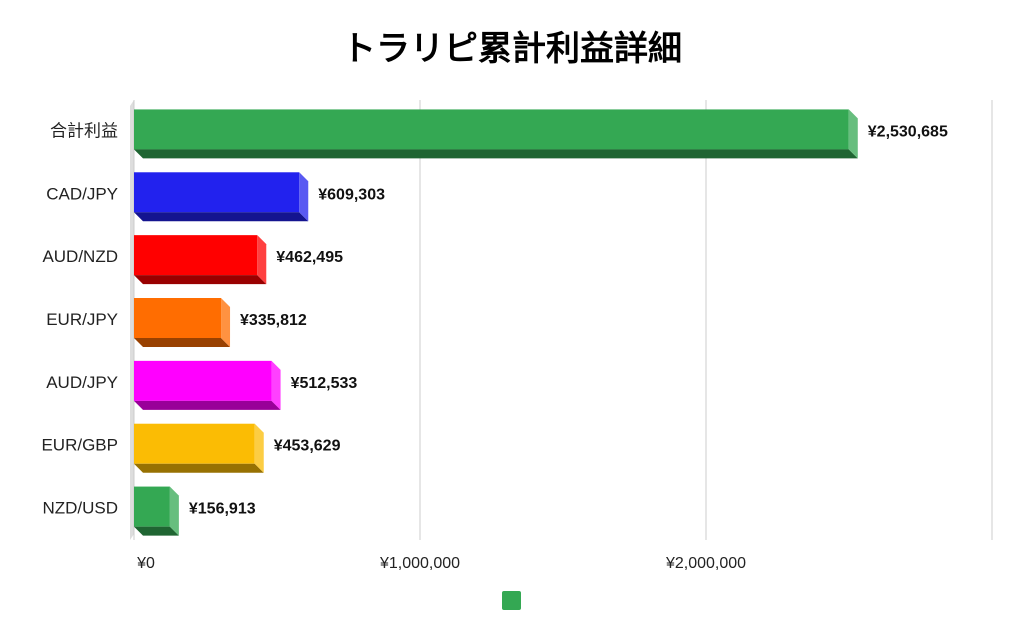 The image size is (1024, 641). What do you see at coordinates (82, 193) in the screenshot?
I see `category-label: CAD/JPY` at bounding box center [82, 193].